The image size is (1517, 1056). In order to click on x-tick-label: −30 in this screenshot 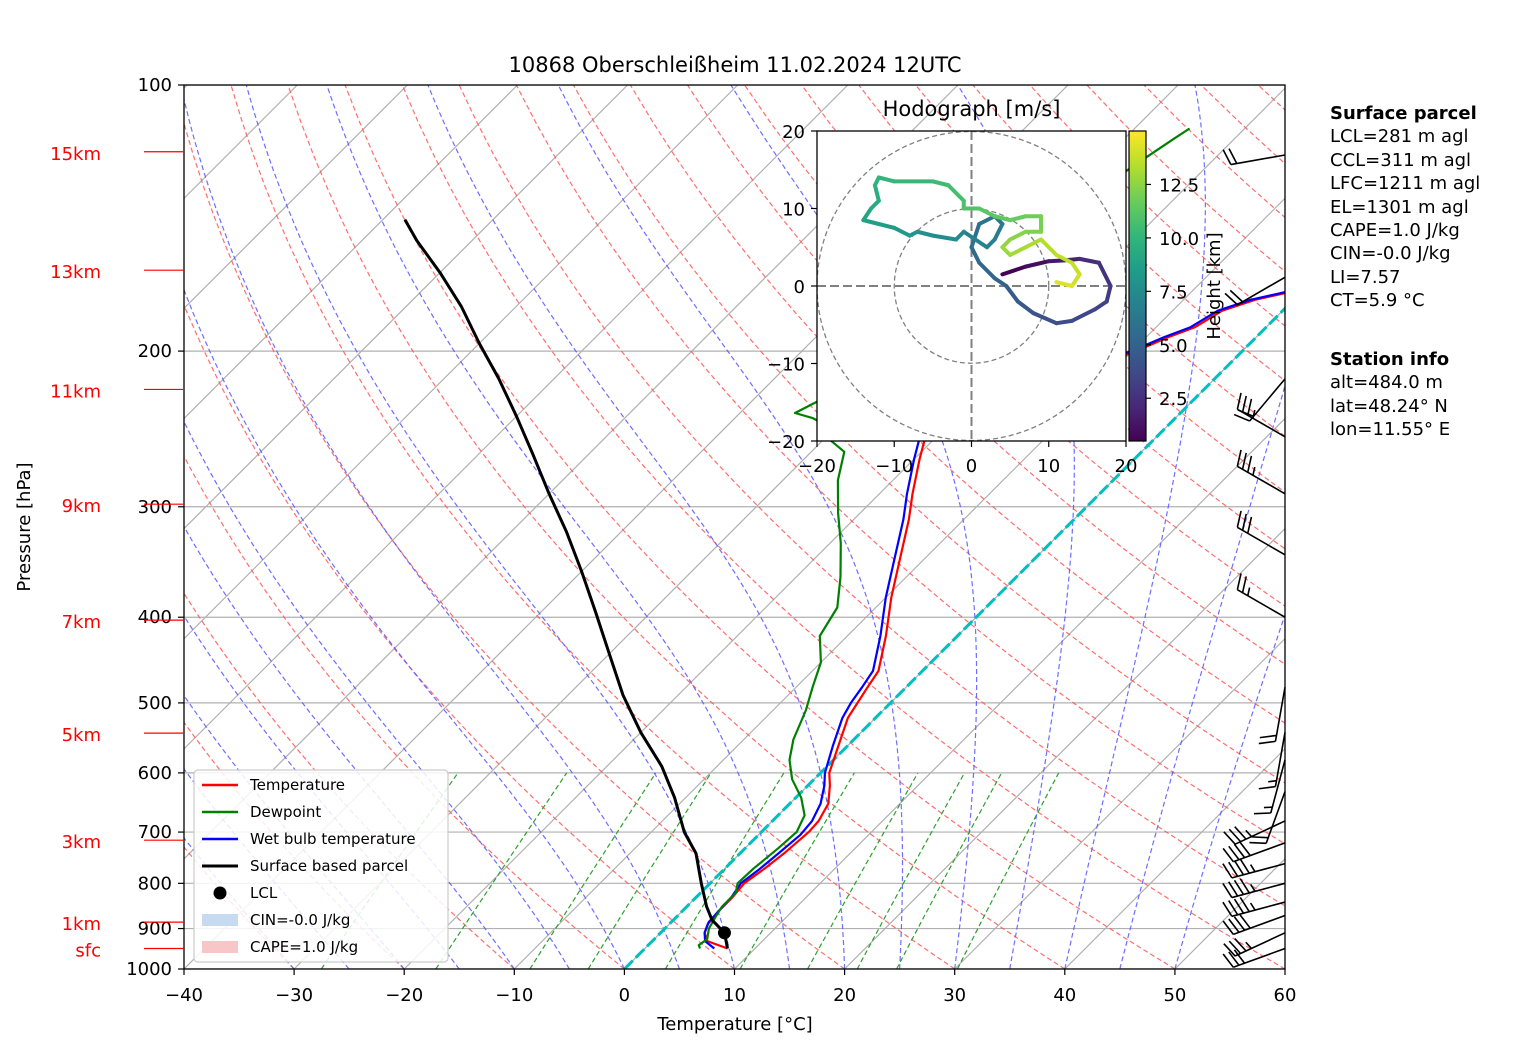, I will do `click(294, 995)`.